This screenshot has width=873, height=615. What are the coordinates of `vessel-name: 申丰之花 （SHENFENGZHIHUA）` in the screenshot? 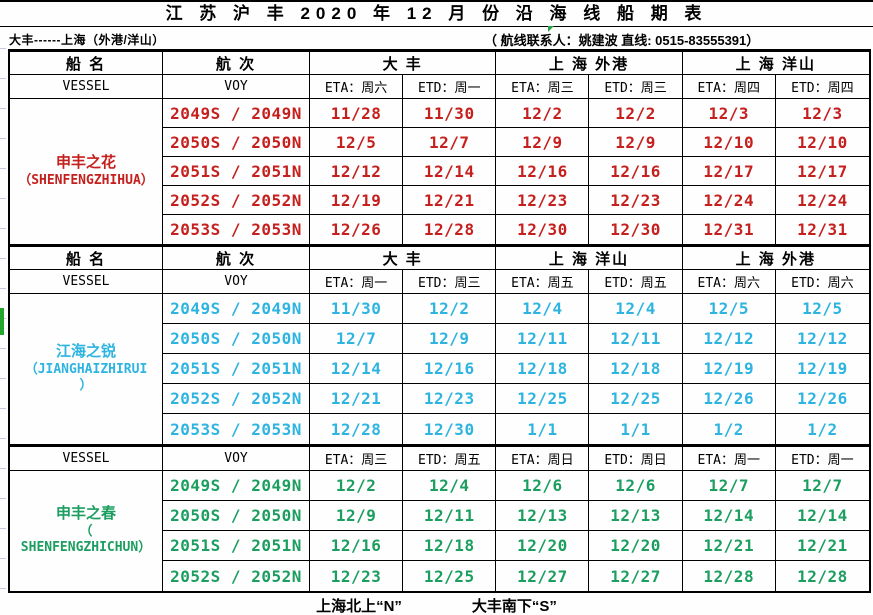 It's located at (86, 171).